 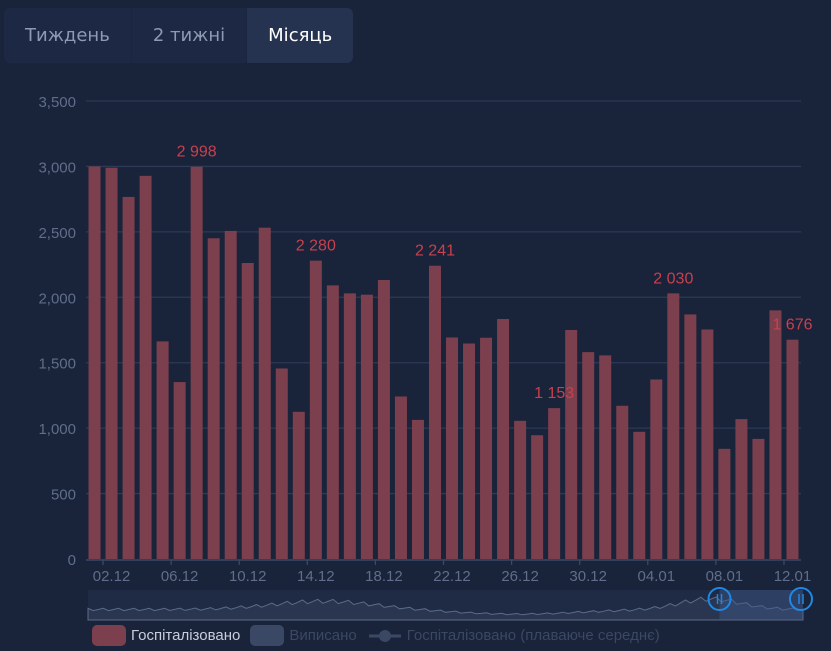 I want to click on y-tick-label: 0, so click(x=72, y=560).